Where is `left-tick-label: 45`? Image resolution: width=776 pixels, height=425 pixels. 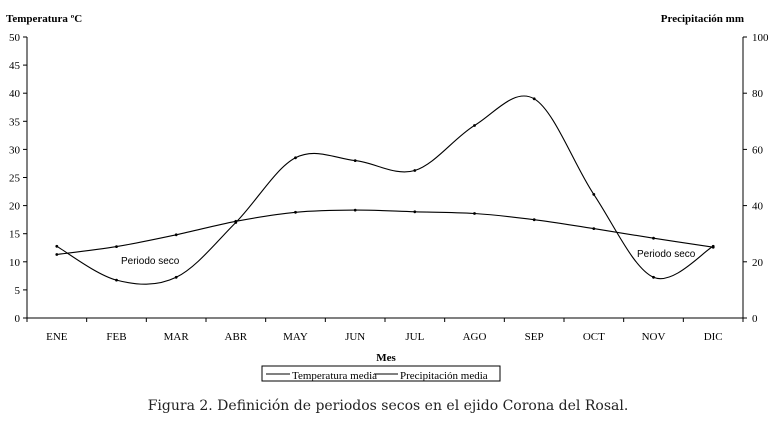
left-tick-label: 45 is located at coordinates (15, 66).